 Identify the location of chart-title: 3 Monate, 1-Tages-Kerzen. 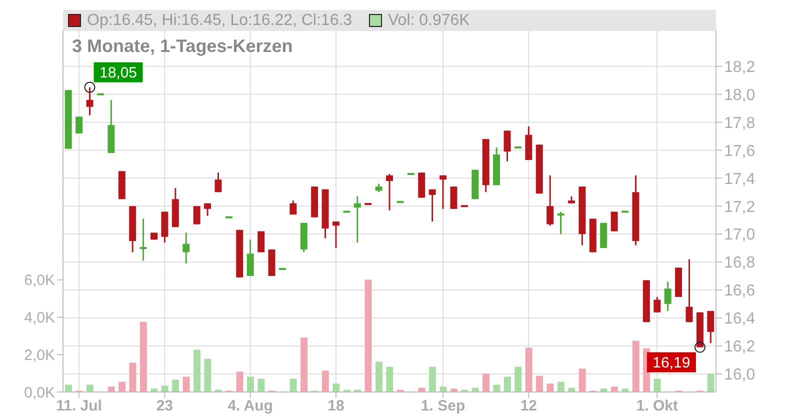
(182, 46).